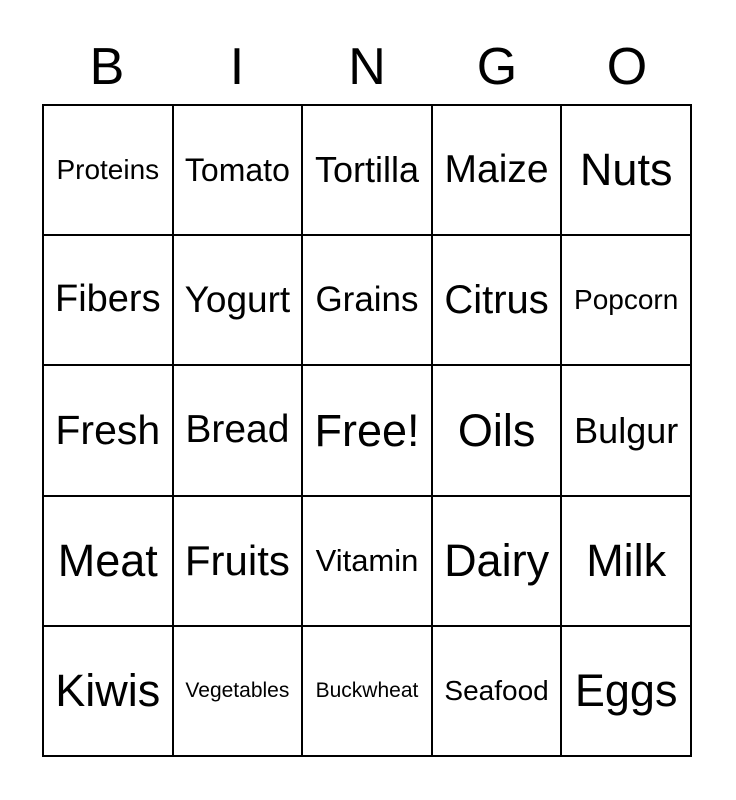 This screenshot has width=736, height=800. I want to click on title-letter-n: N, so click(367, 67).